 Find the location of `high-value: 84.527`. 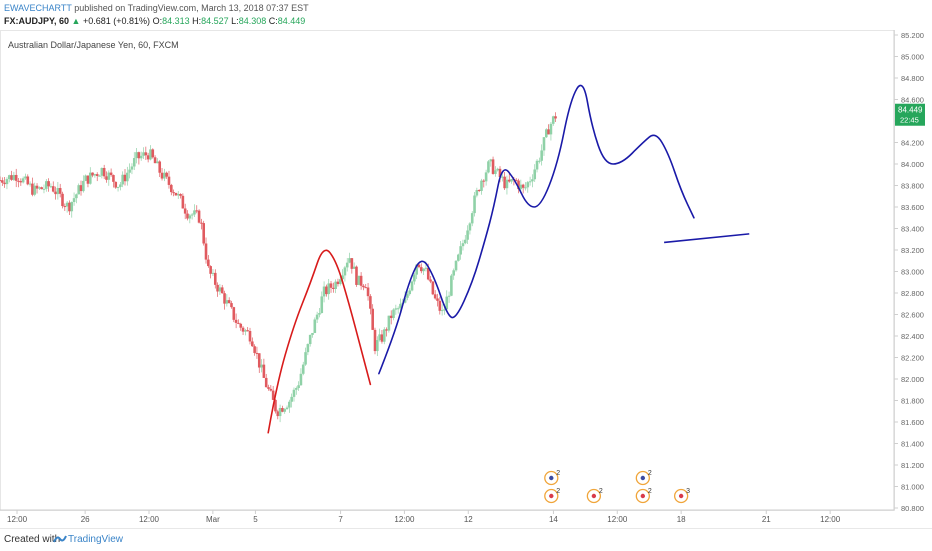

high-value: 84.527 is located at coordinates (215, 21).